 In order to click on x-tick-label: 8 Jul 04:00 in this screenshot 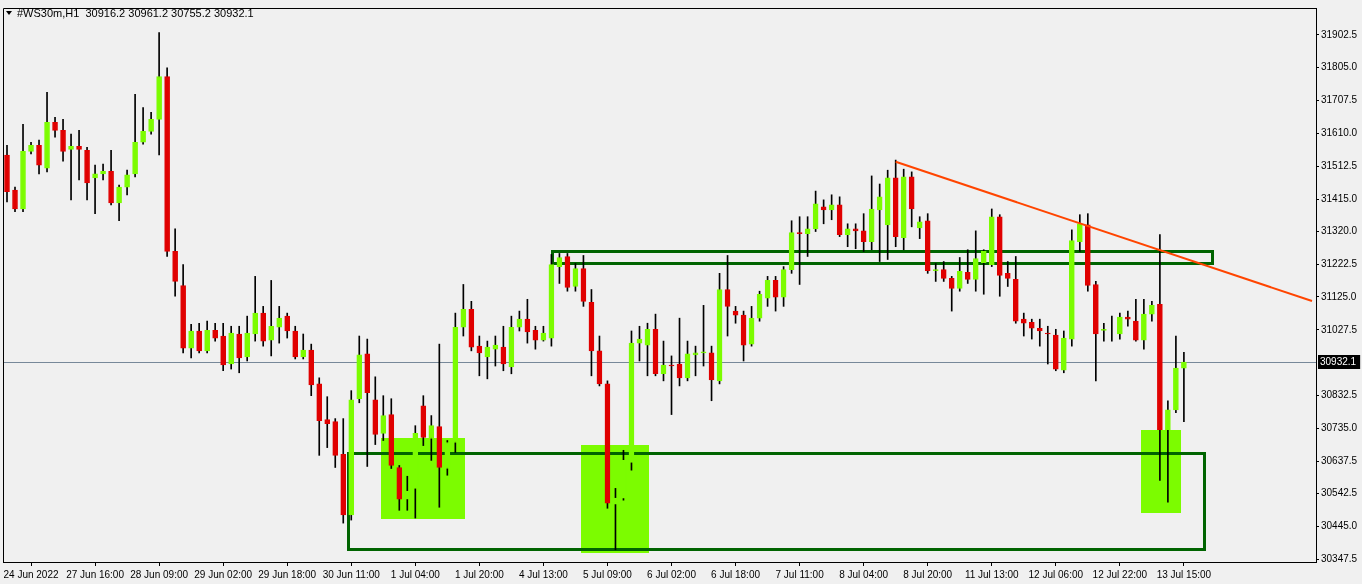, I will do `click(864, 574)`.